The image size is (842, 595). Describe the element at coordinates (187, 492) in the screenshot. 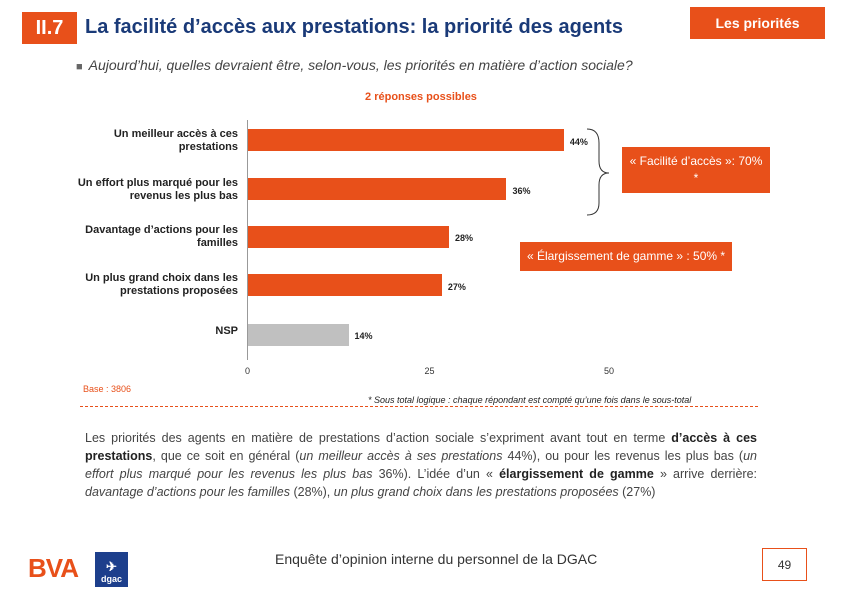

I see `text-run-italic: davantage d’actions pour les familles` at that location.